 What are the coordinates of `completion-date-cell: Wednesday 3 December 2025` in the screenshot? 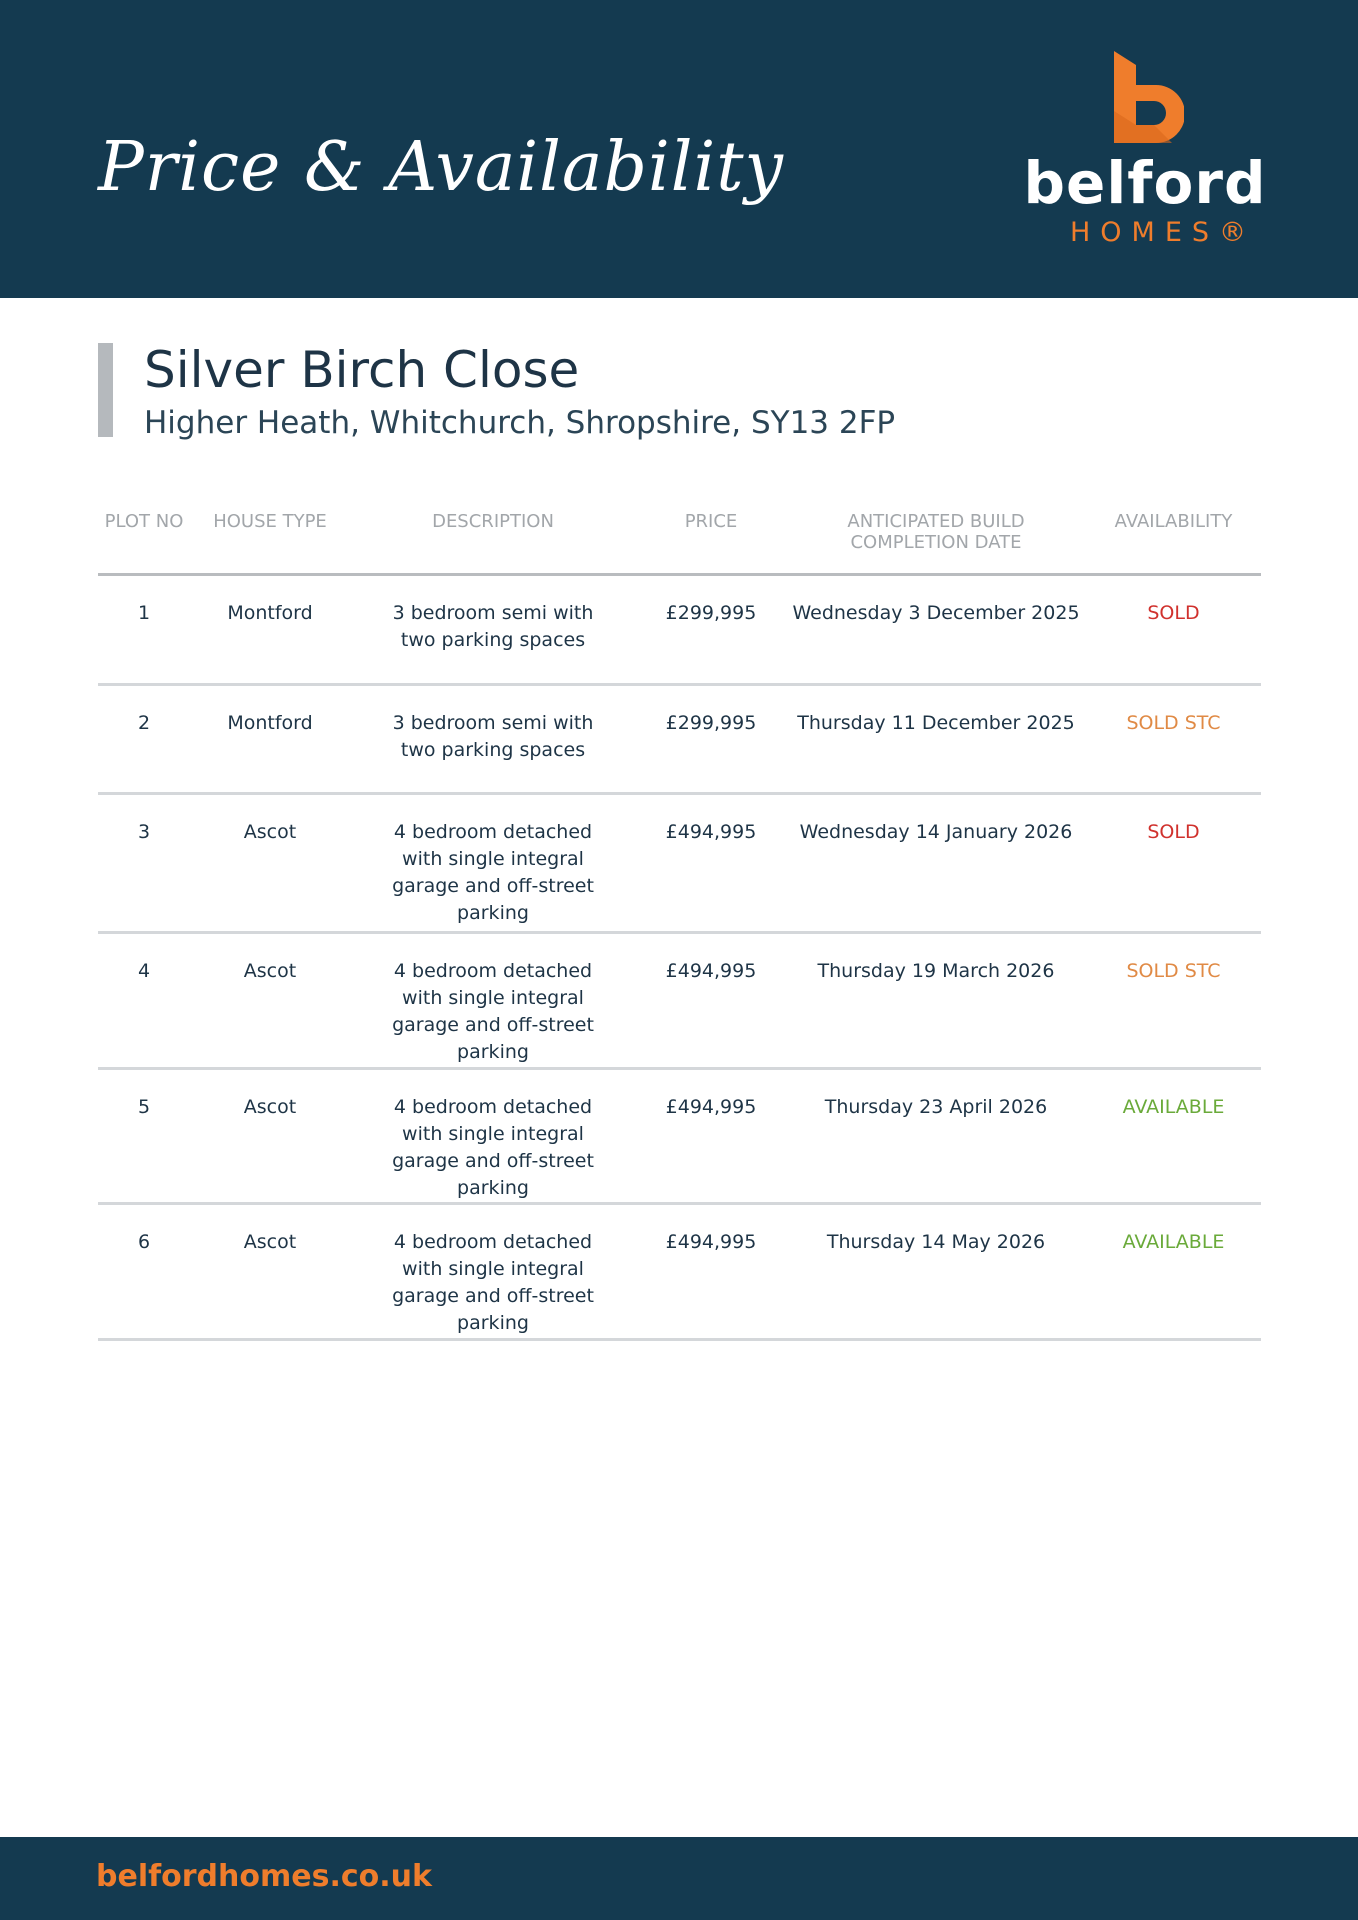 It's located at (936, 630).